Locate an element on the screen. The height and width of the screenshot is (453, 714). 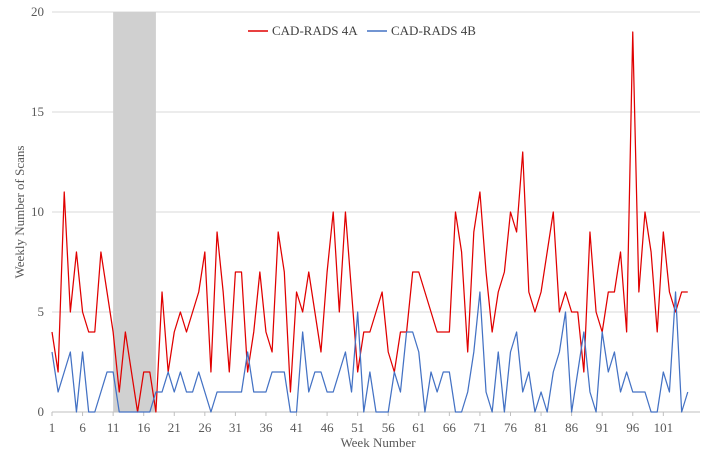
x-tick-label-6: 6 is located at coordinates (82, 427).